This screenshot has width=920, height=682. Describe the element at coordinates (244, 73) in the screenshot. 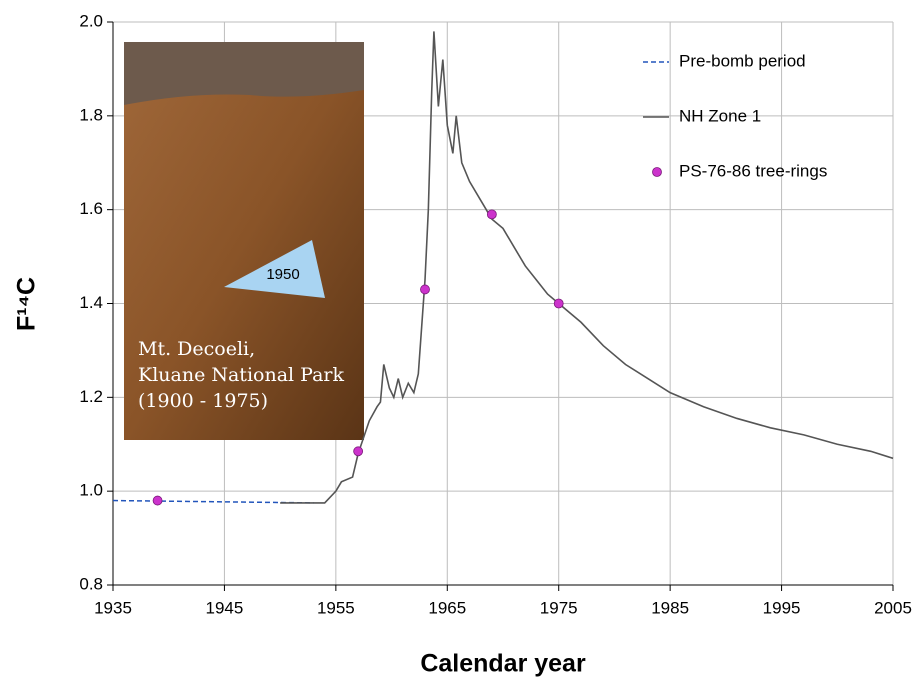

I see `photo-bark` at that location.